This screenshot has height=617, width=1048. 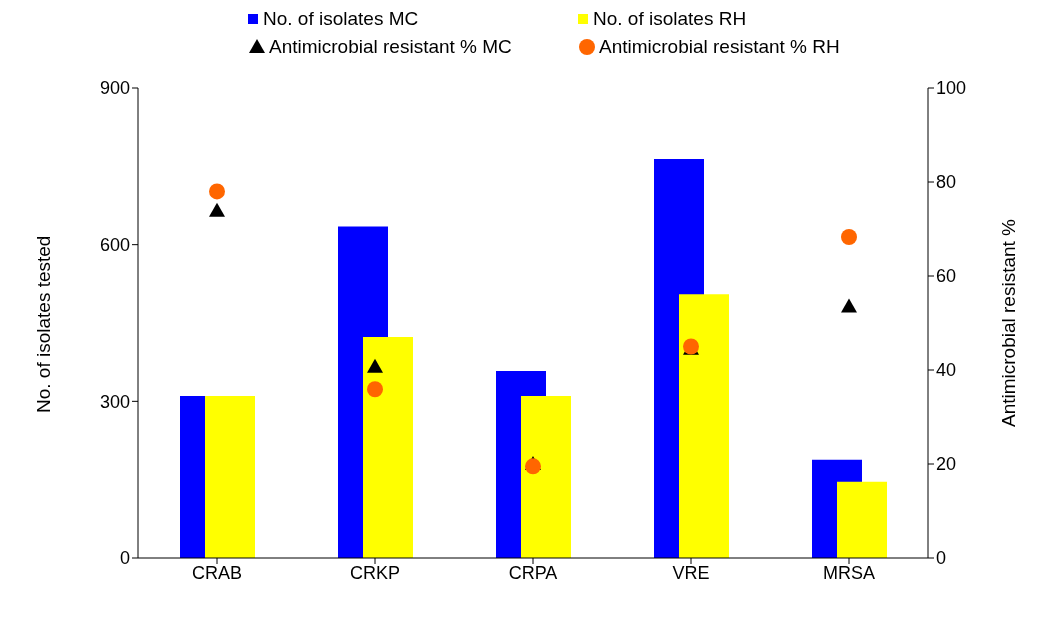 I want to click on y2-tick-label: 80, so click(x=946, y=182).